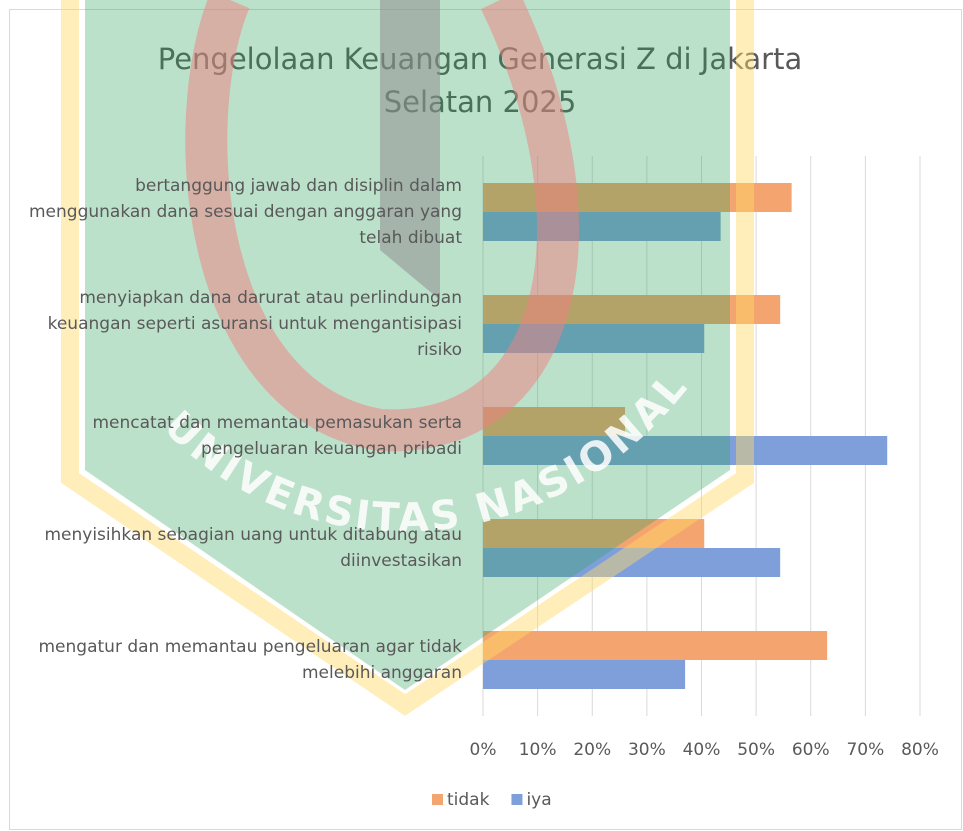 The width and height of the screenshot is (963, 831). What do you see at coordinates (756, 750) in the screenshot?
I see `x-tick-label: 50%` at bounding box center [756, 750].